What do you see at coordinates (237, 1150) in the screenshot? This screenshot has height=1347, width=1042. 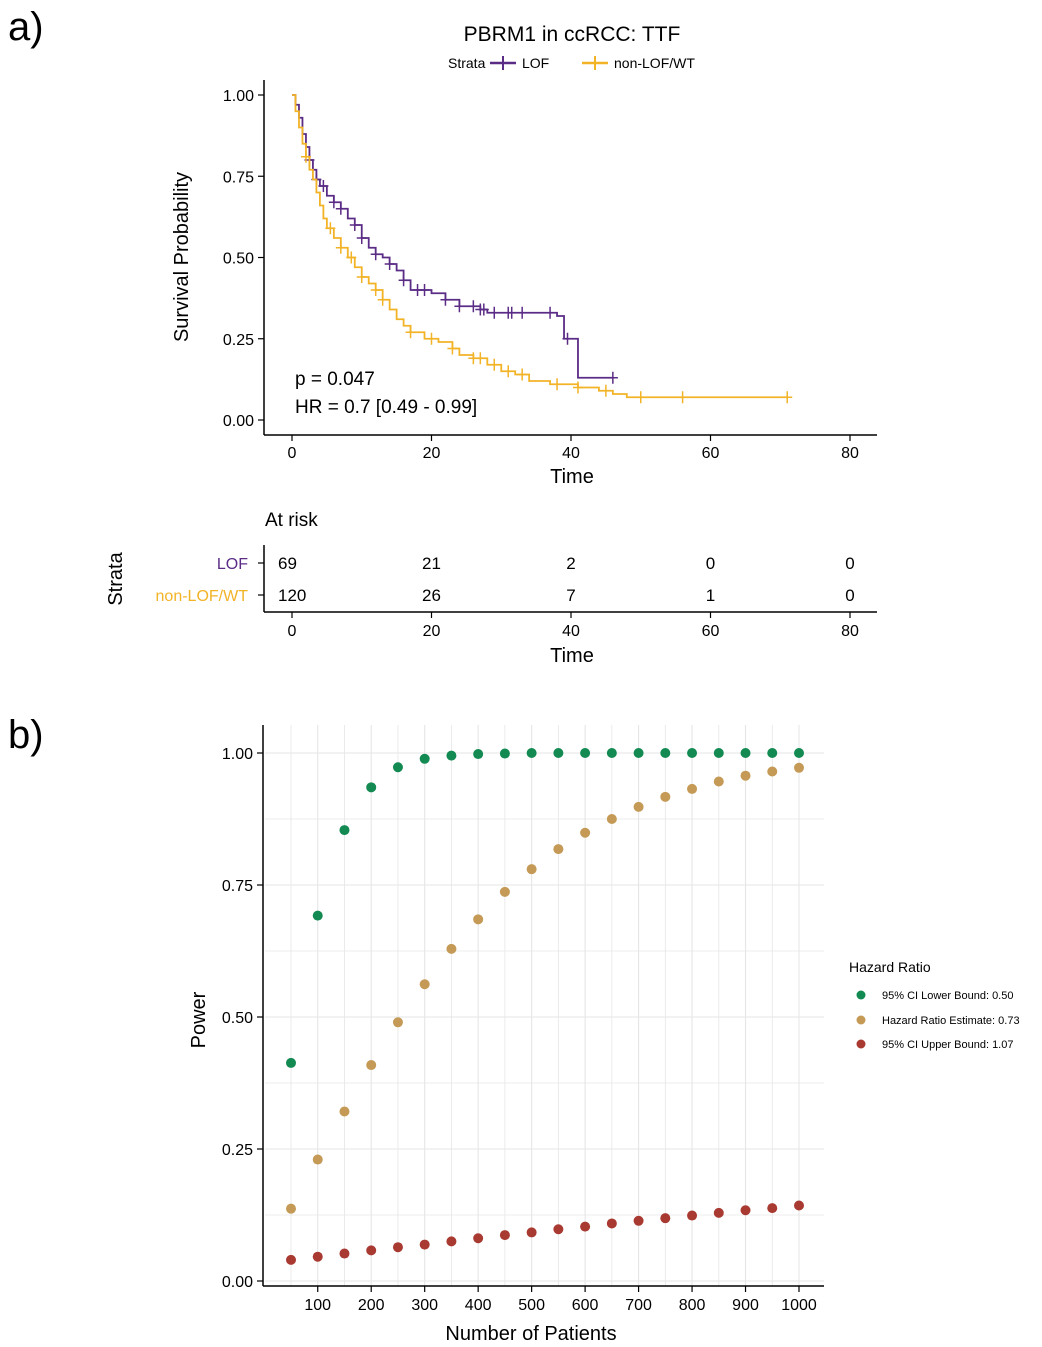 I see `power-y-tick-label: 0.25` at bounding box center [237, 1150].